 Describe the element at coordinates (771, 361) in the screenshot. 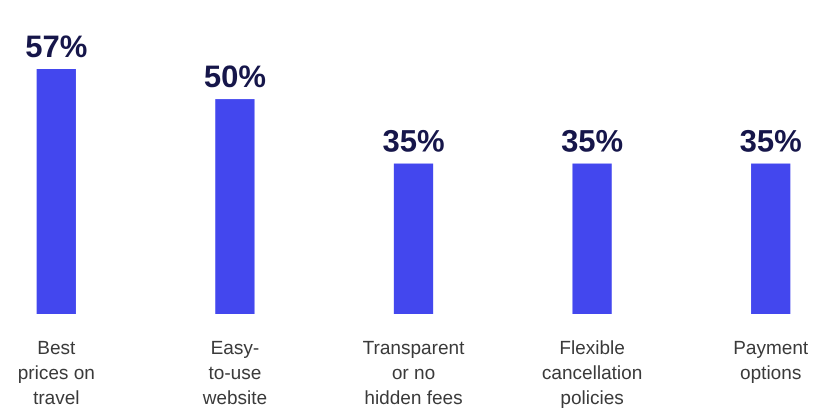

I see `x-tick-label: Payment options` at that location.